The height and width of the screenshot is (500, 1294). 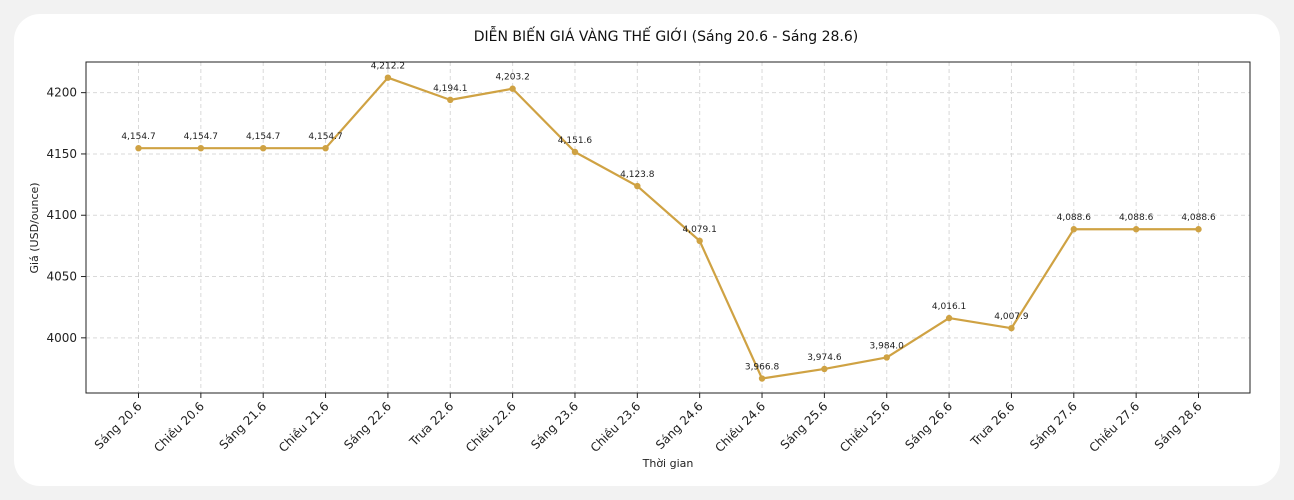 I want to click on y-tick-label: 4000, so click(x=61, y=338).